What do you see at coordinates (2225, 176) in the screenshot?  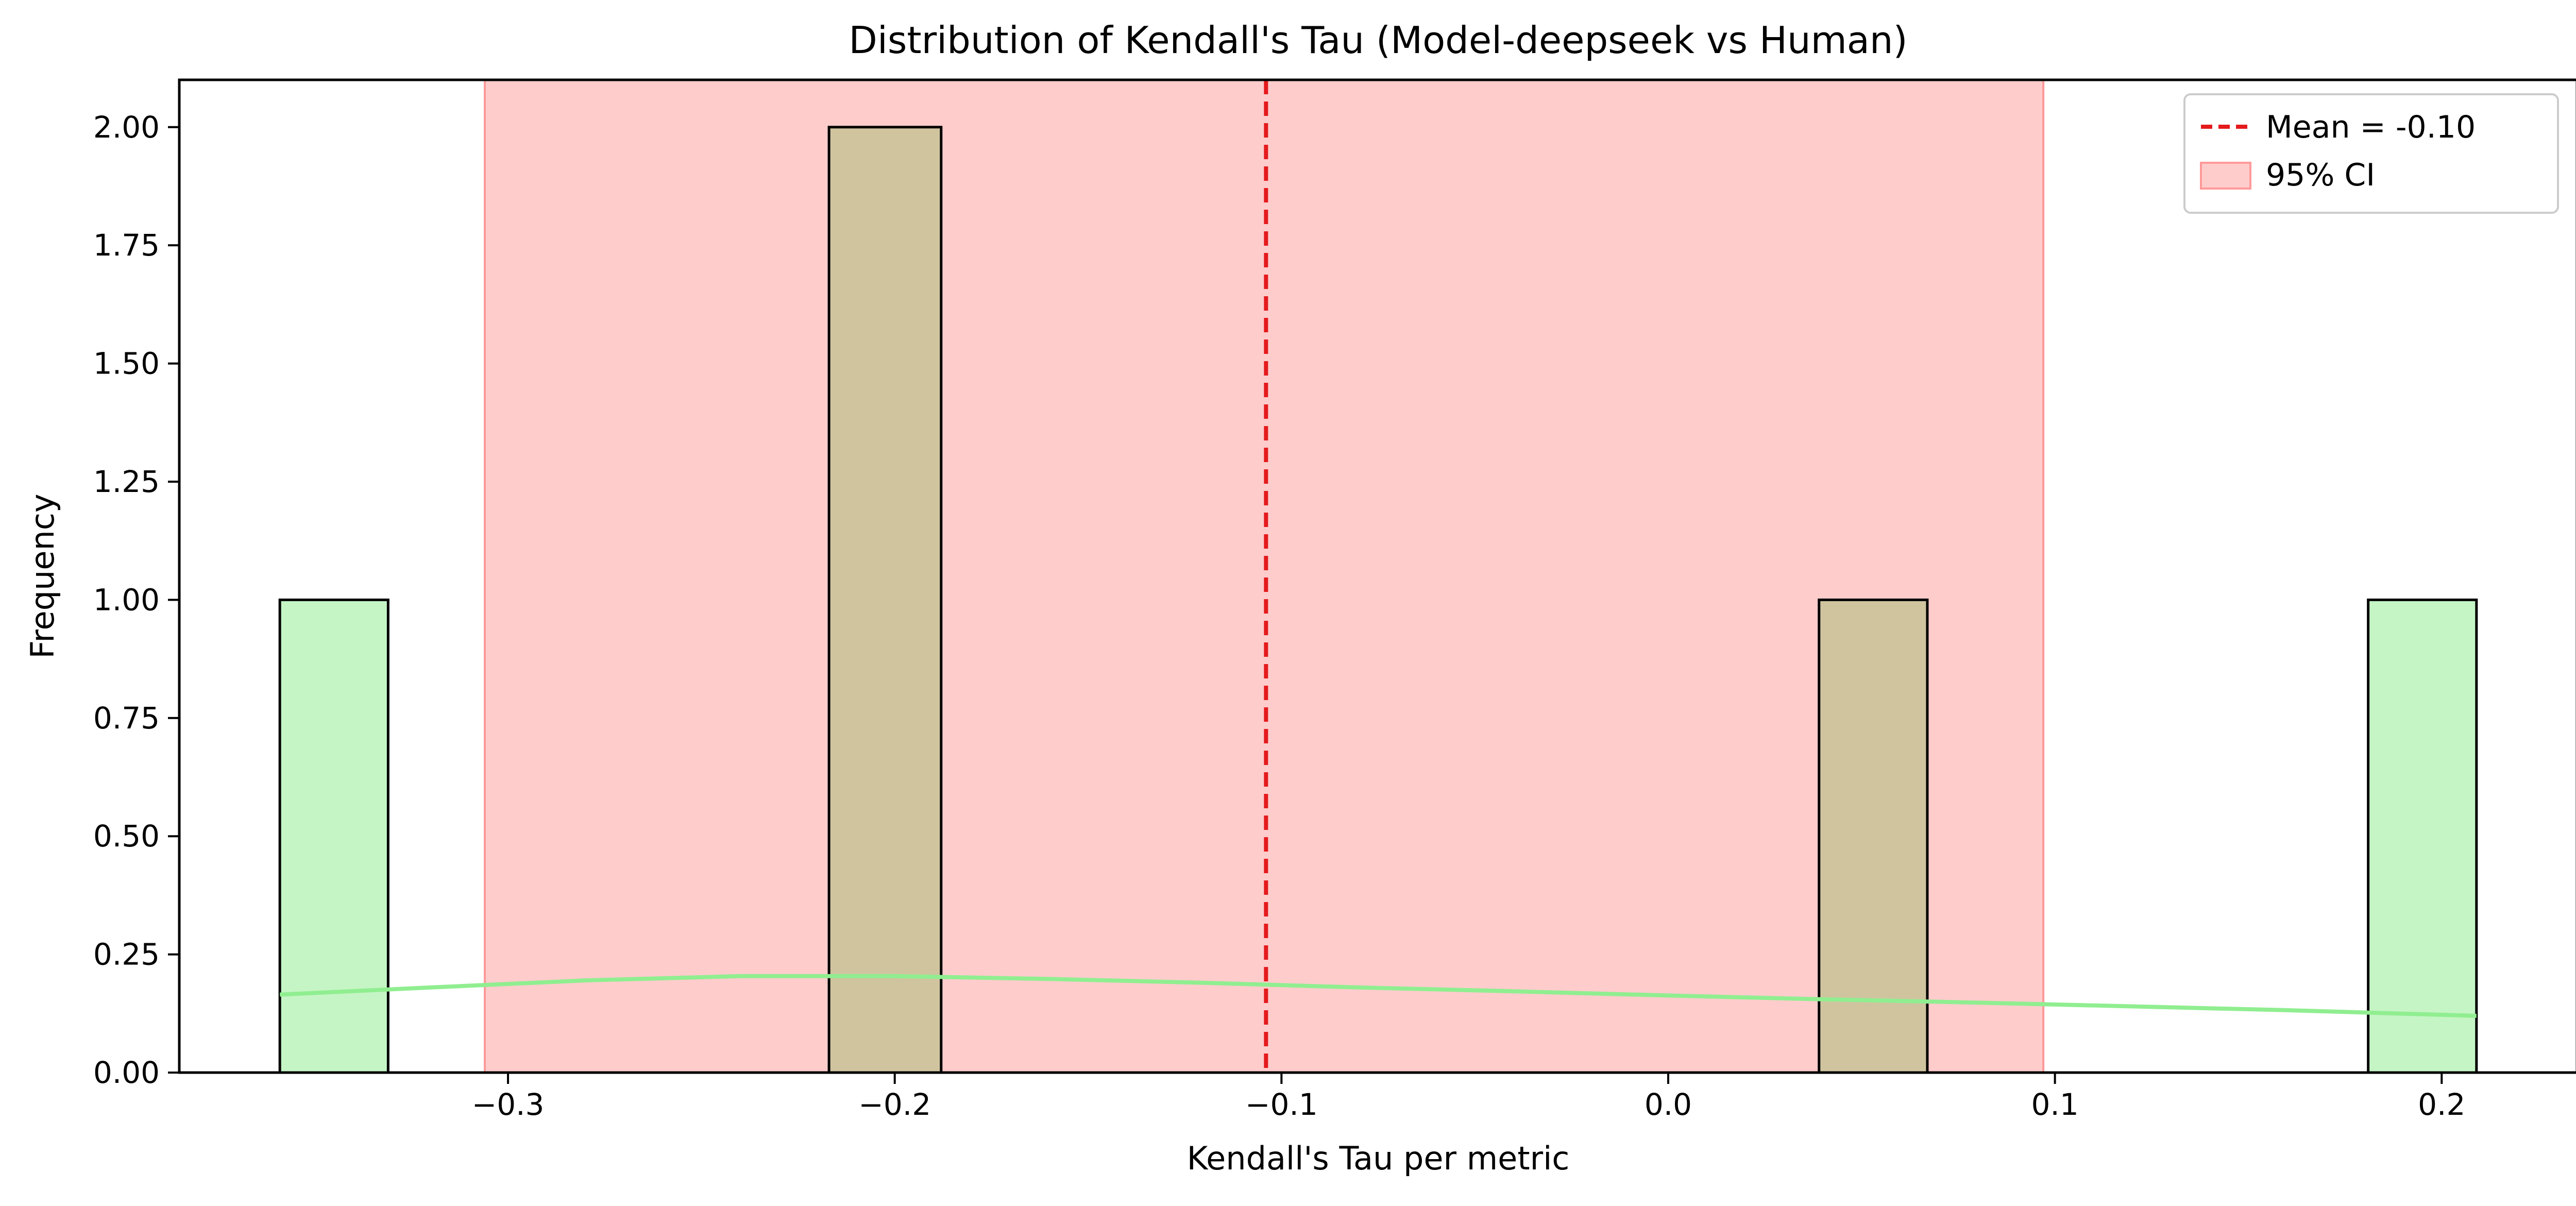 I see `legend-ci-swatch` at bounding box center [2225, 176].